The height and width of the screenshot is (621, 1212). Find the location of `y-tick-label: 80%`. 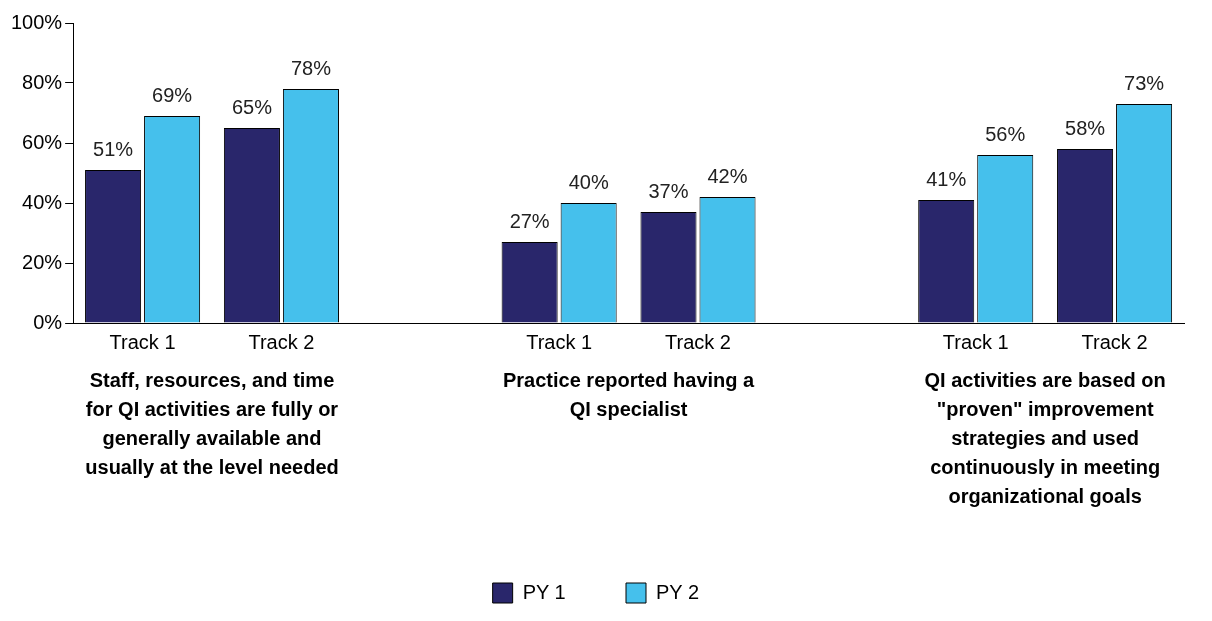

y-tick-label: 80% is located at coordinates (42, 81).